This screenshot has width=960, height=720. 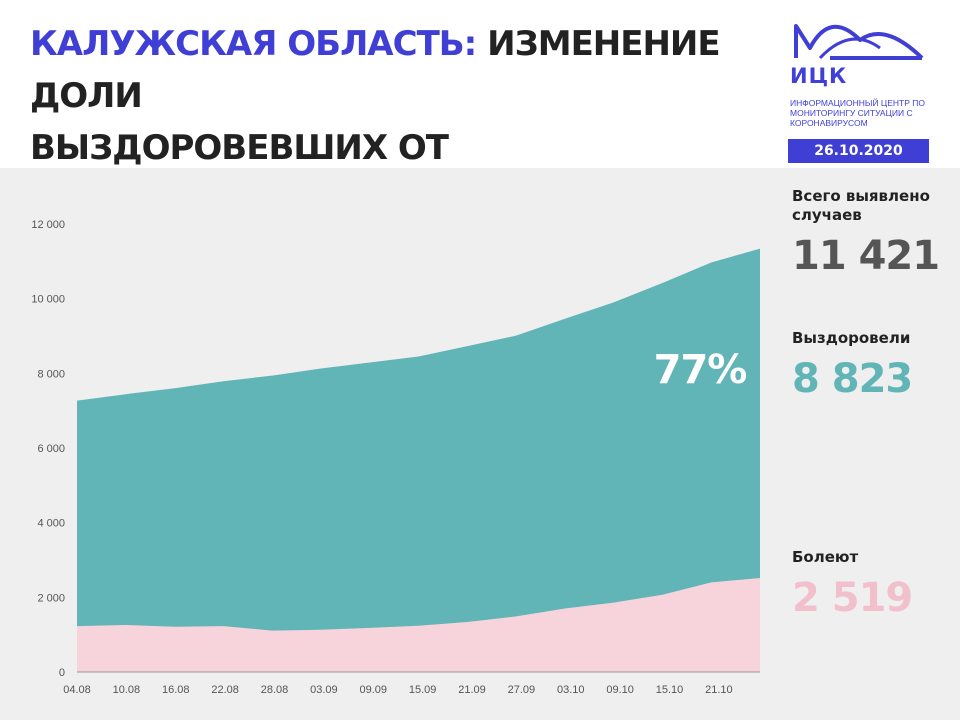 I want to click on y-tick-label: 6 000, so click(x=51, y=449).